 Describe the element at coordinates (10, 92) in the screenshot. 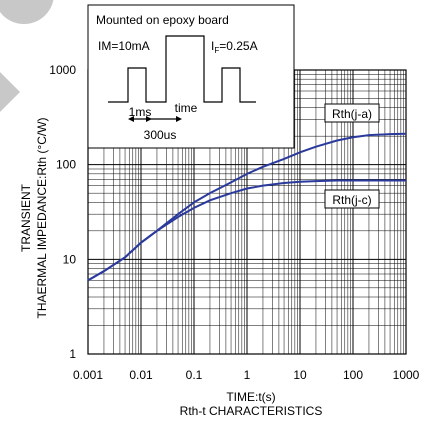

I see `decorative-arrow` at that location.